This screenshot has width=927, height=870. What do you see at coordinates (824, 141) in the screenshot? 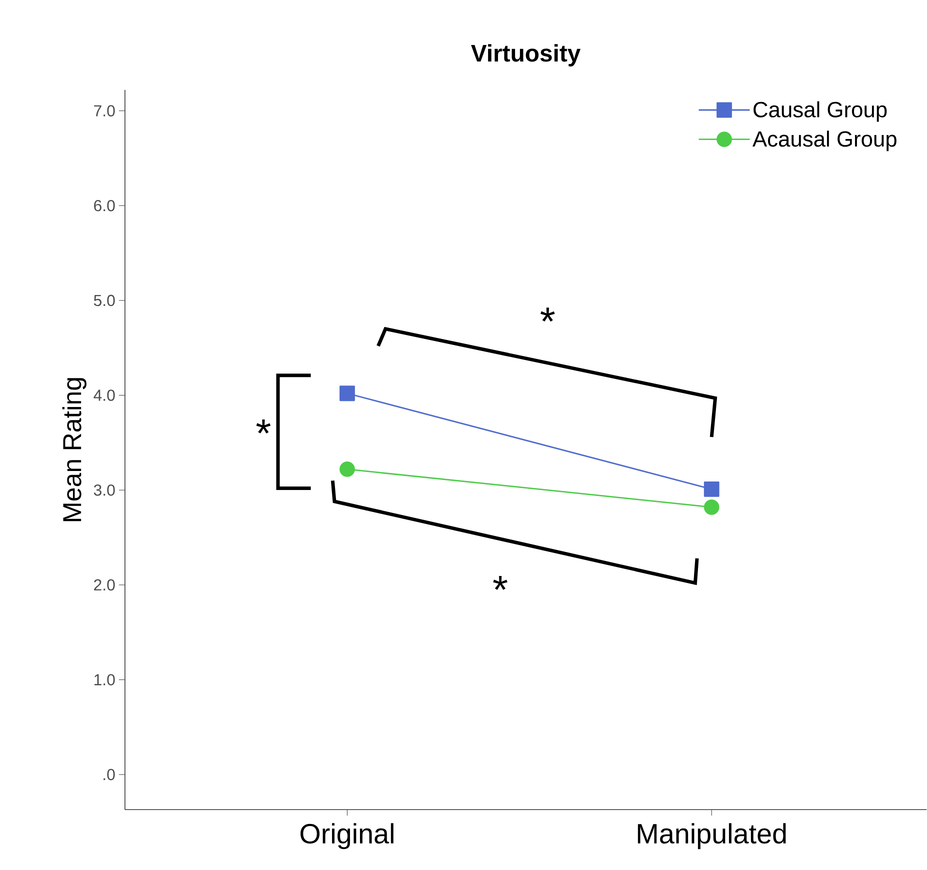
I see `legend-label: Acausal Group` at bounding box center [824, 141].